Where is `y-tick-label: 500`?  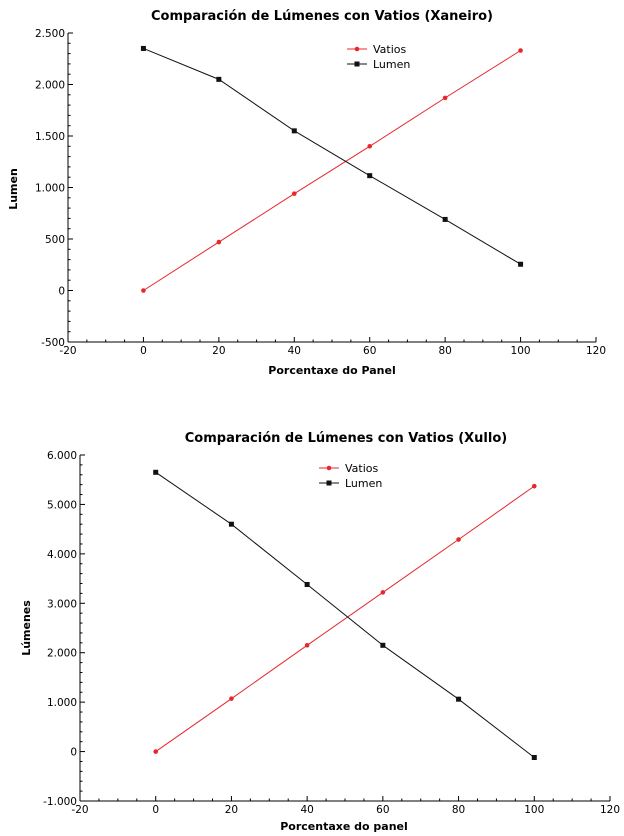
y-tick-label: 500 is located at coordinates (55, 240).